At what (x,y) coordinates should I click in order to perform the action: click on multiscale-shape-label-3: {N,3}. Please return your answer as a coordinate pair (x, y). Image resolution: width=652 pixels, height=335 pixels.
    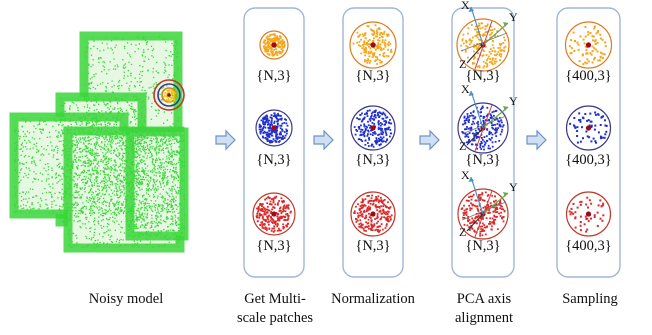
    Looking at the image, I should click on (273, 246).